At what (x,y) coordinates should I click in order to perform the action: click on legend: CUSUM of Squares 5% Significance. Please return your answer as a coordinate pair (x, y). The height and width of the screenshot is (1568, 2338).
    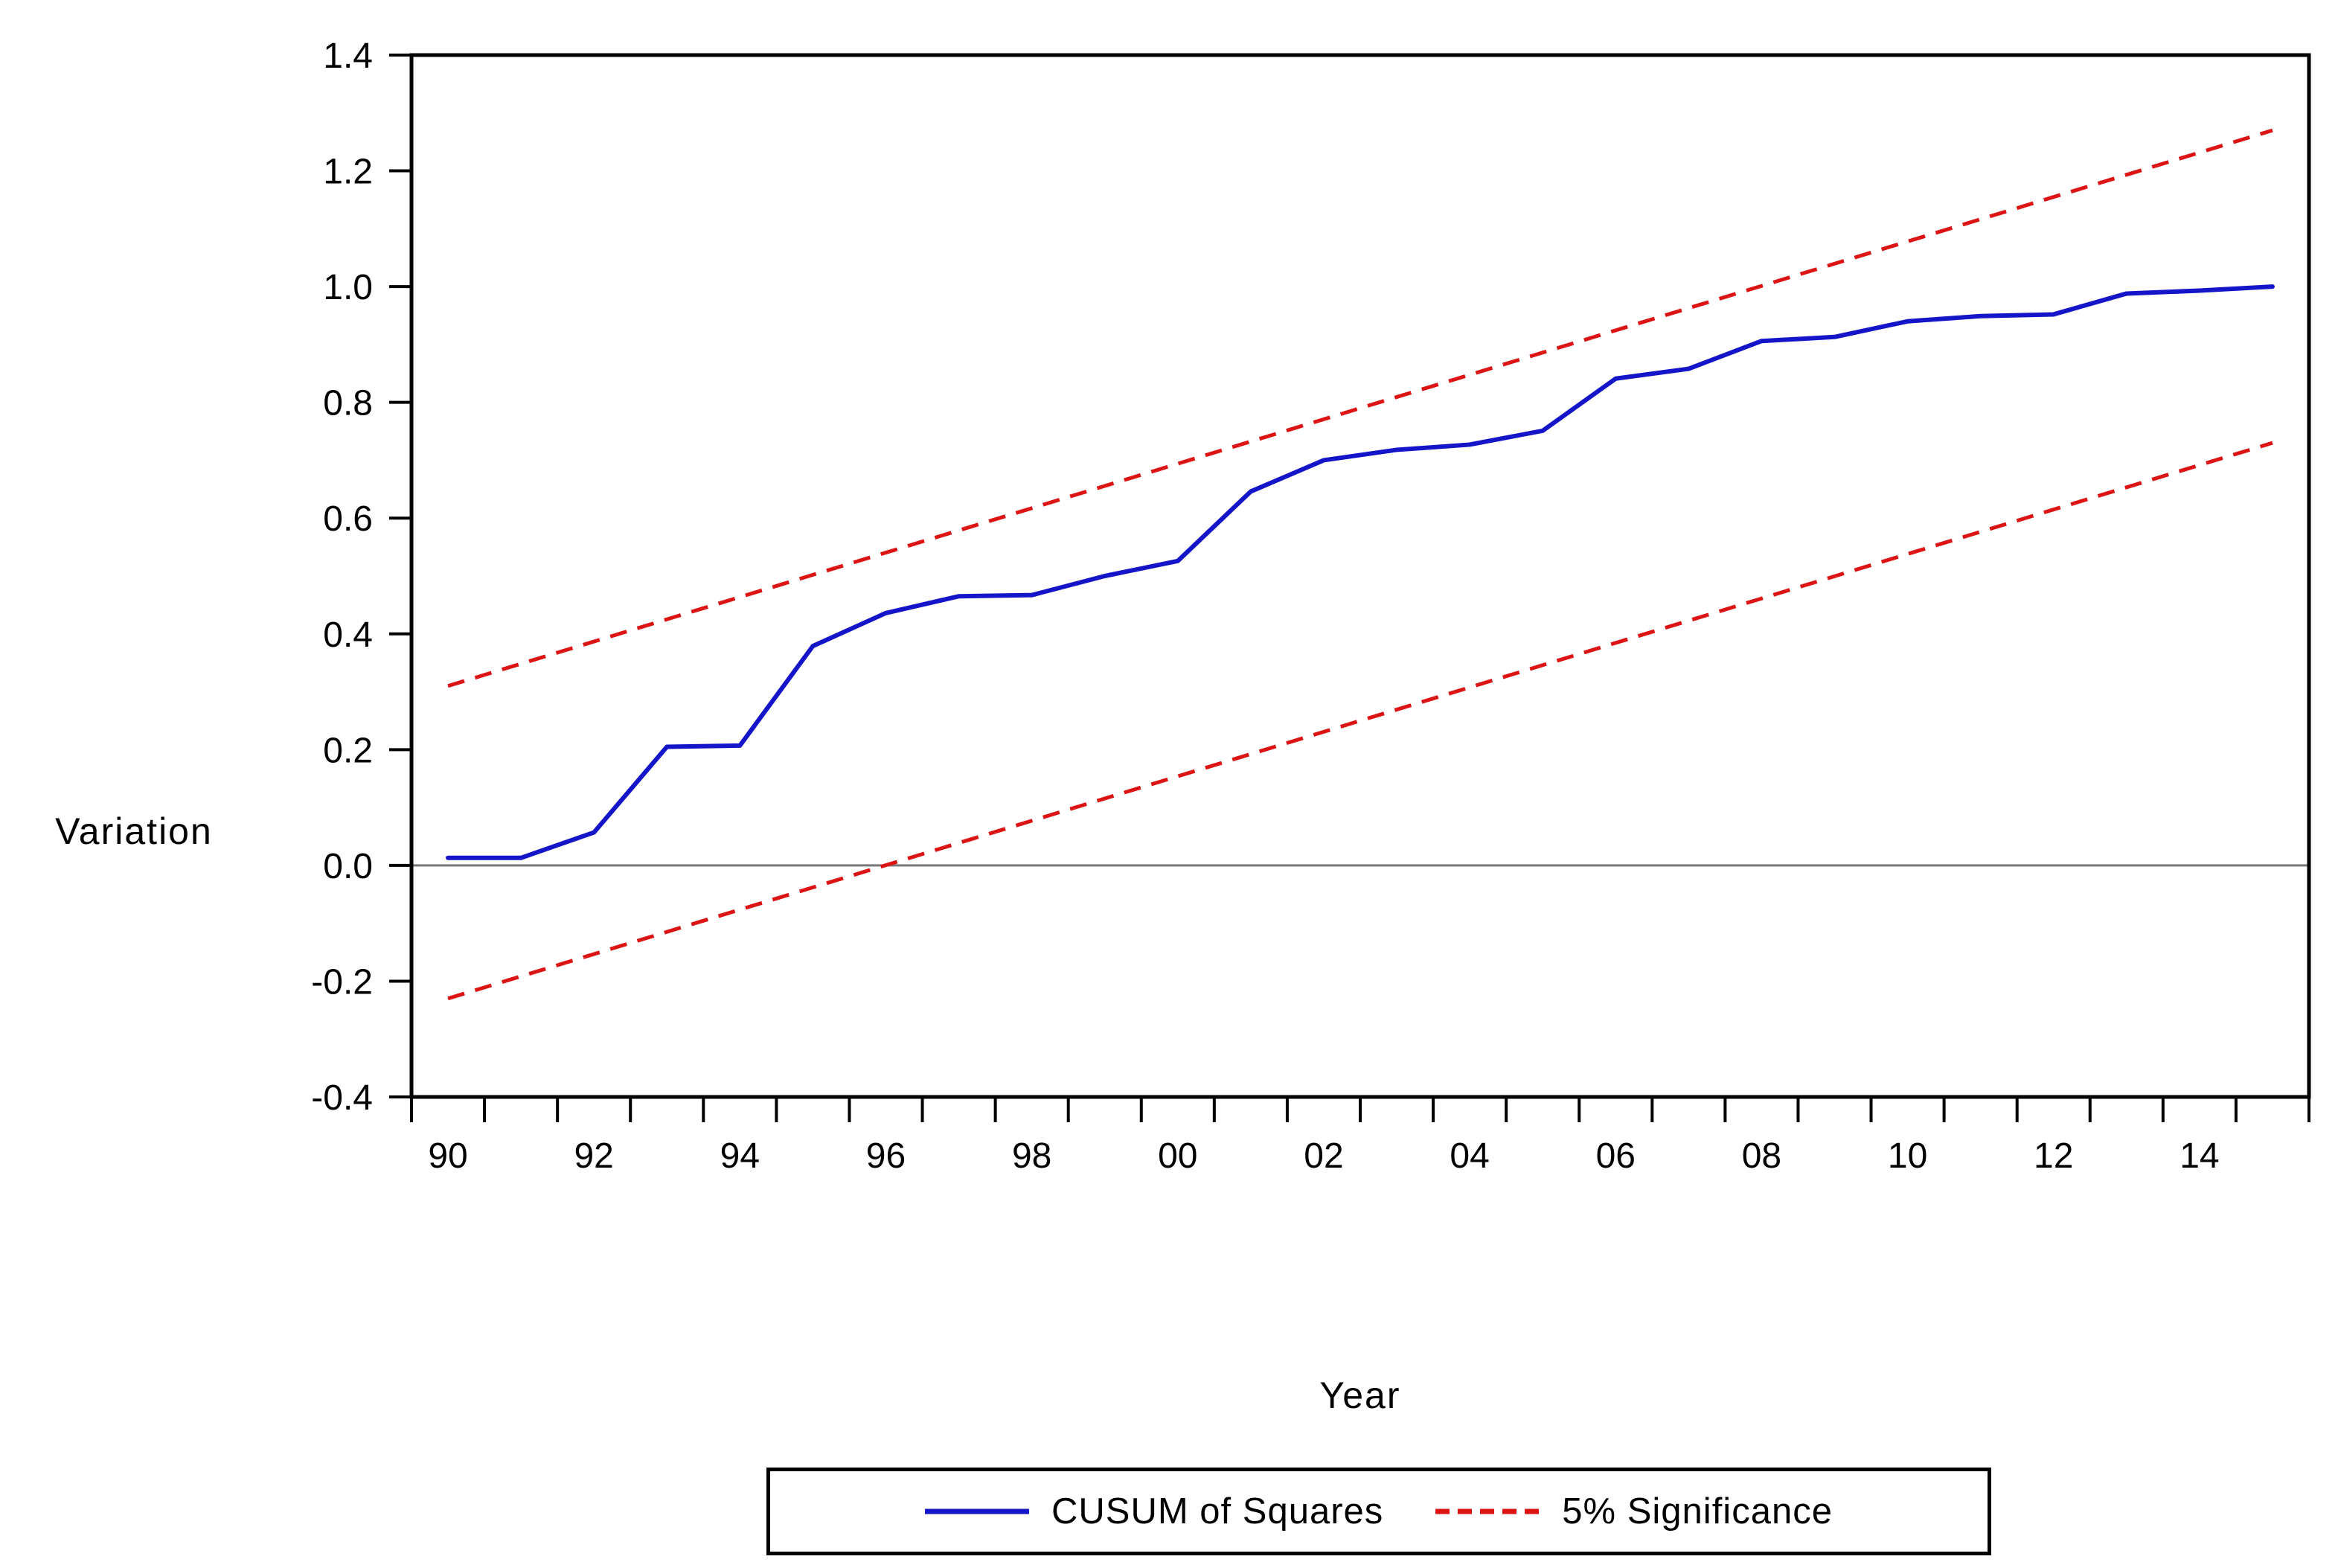
    Looking at the image, I should click on (1378, 1511).